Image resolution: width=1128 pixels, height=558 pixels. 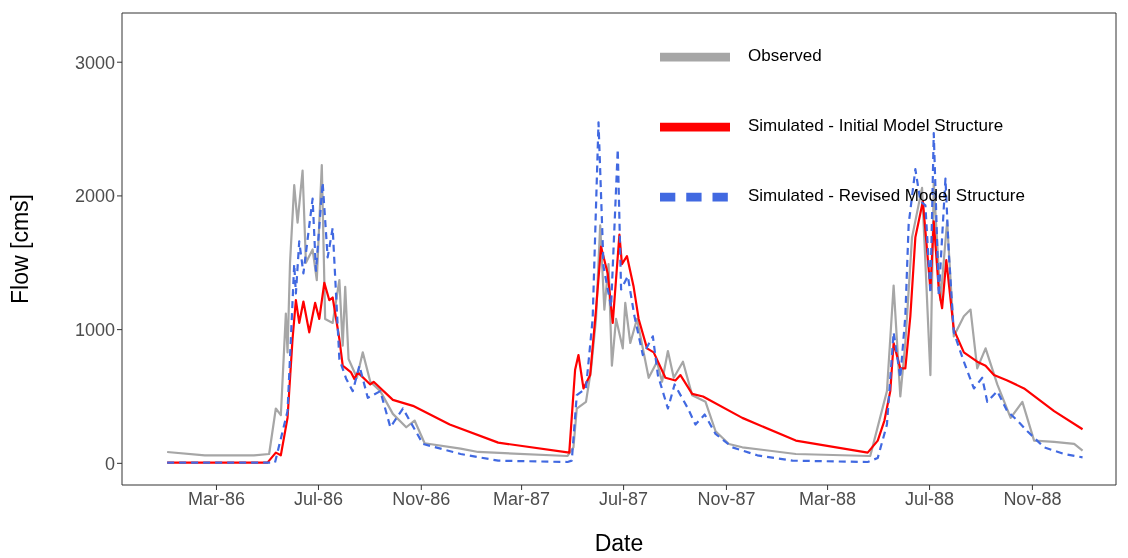 I want to click on x-tick-label: Nov-87, so click(x=726, y=498).